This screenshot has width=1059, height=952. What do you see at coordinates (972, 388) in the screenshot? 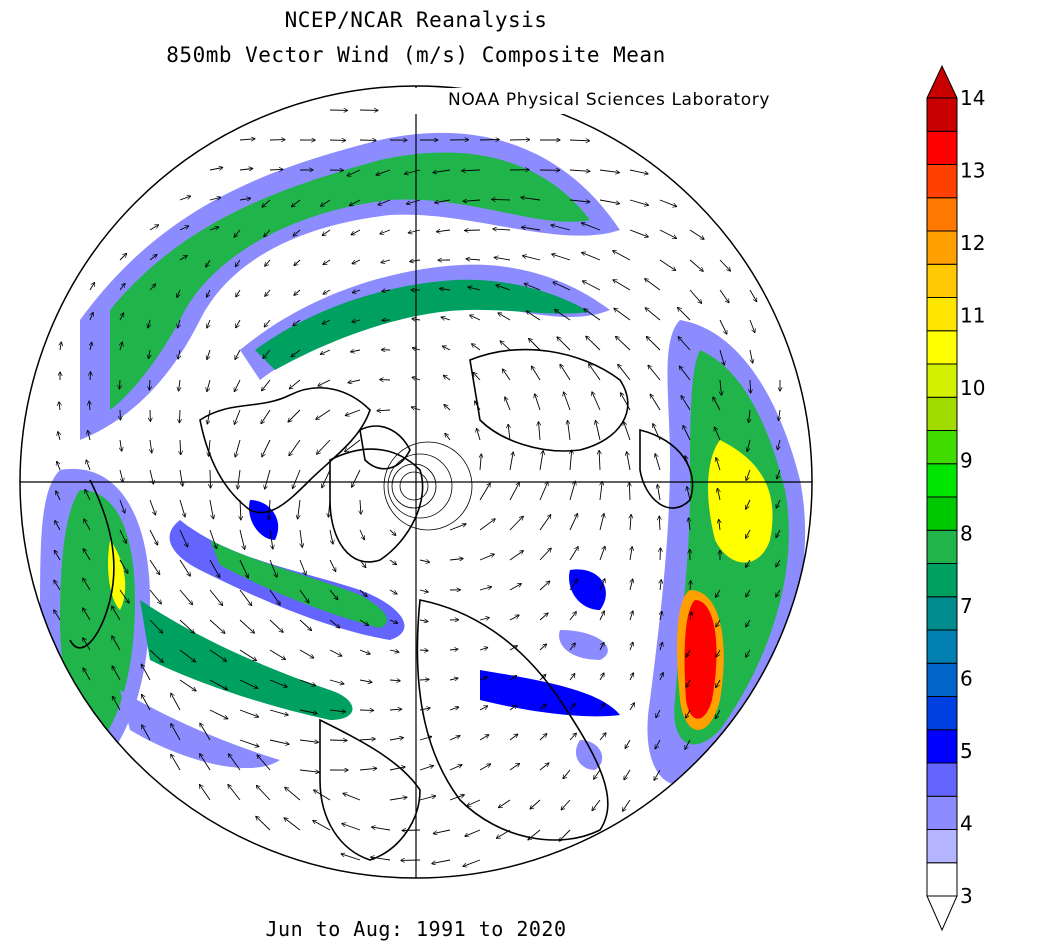
I see `colorbar-tick-label: 10` at bounding box center [972, 388].